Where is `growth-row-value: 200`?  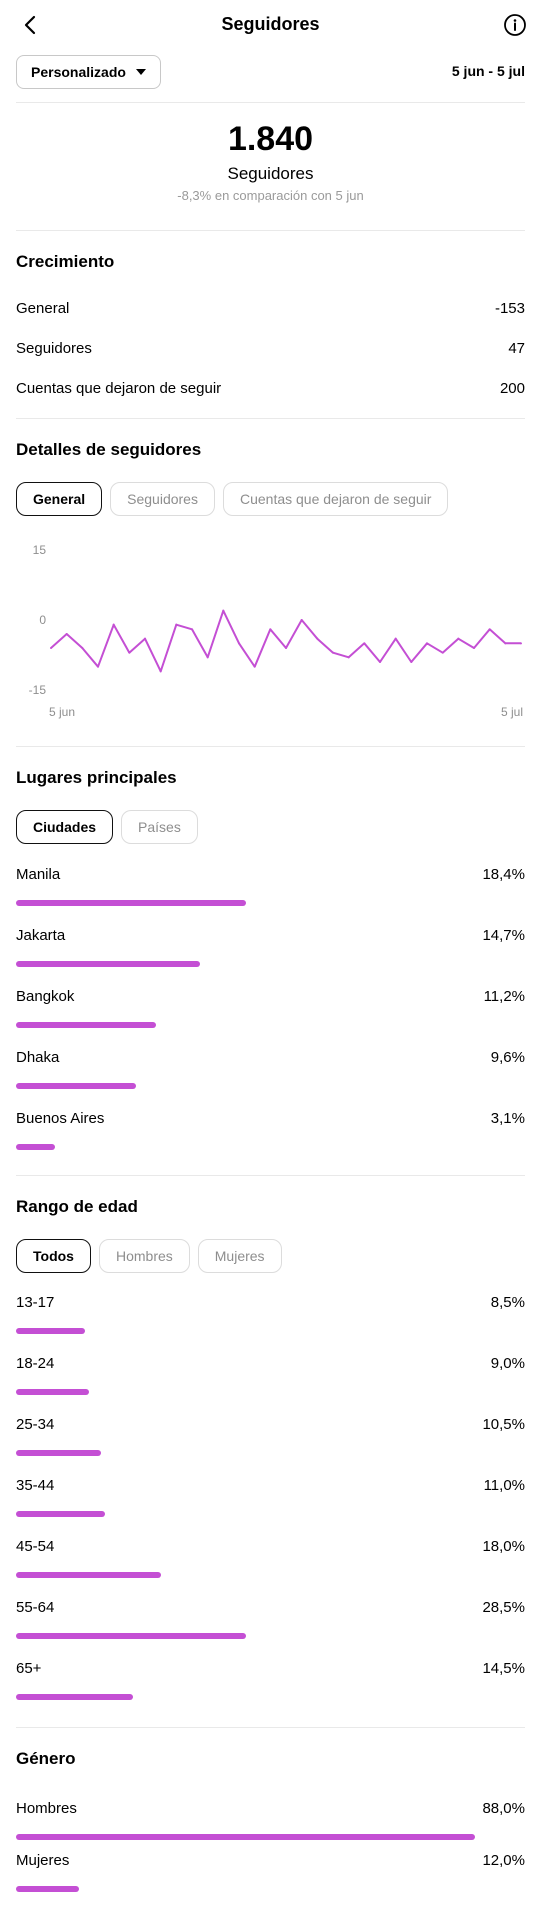
growth-row-value: 200 is located at coordinates (512, 388).